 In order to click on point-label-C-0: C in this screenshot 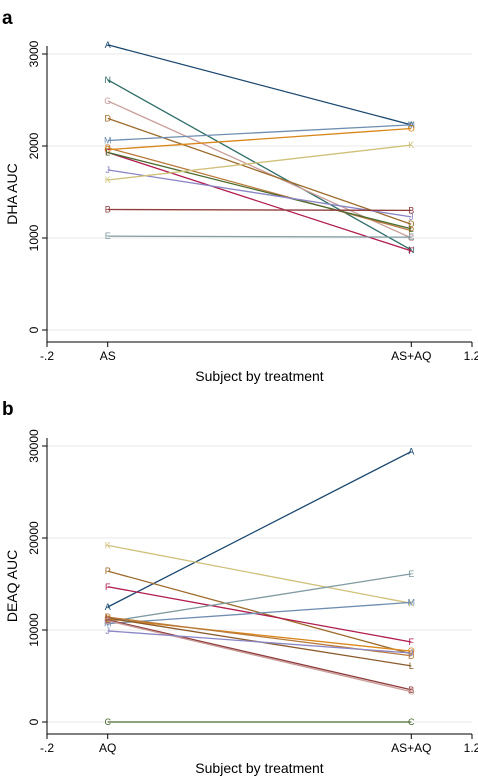, I will do `click(107, 722)`.